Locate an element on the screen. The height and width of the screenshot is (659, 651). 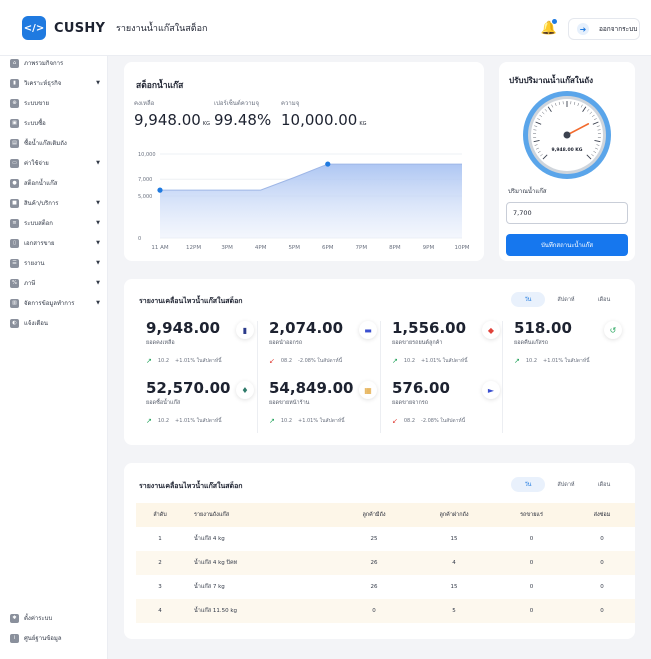
sidebar-item: ● สต็อกน้ำแก๊ส is located at coordinates (56, 183).